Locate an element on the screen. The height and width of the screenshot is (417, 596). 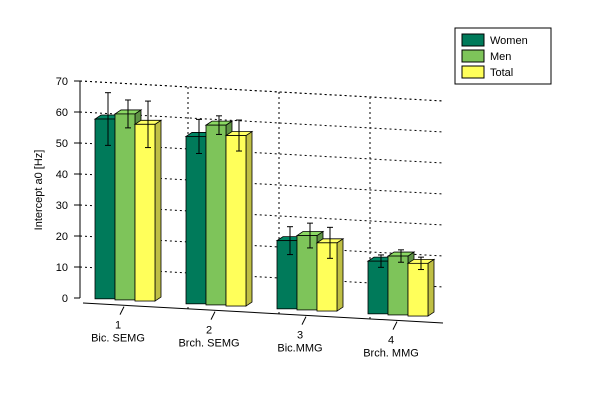
x-tick-label: Brch. MMG is located at coordinates (391, 354).